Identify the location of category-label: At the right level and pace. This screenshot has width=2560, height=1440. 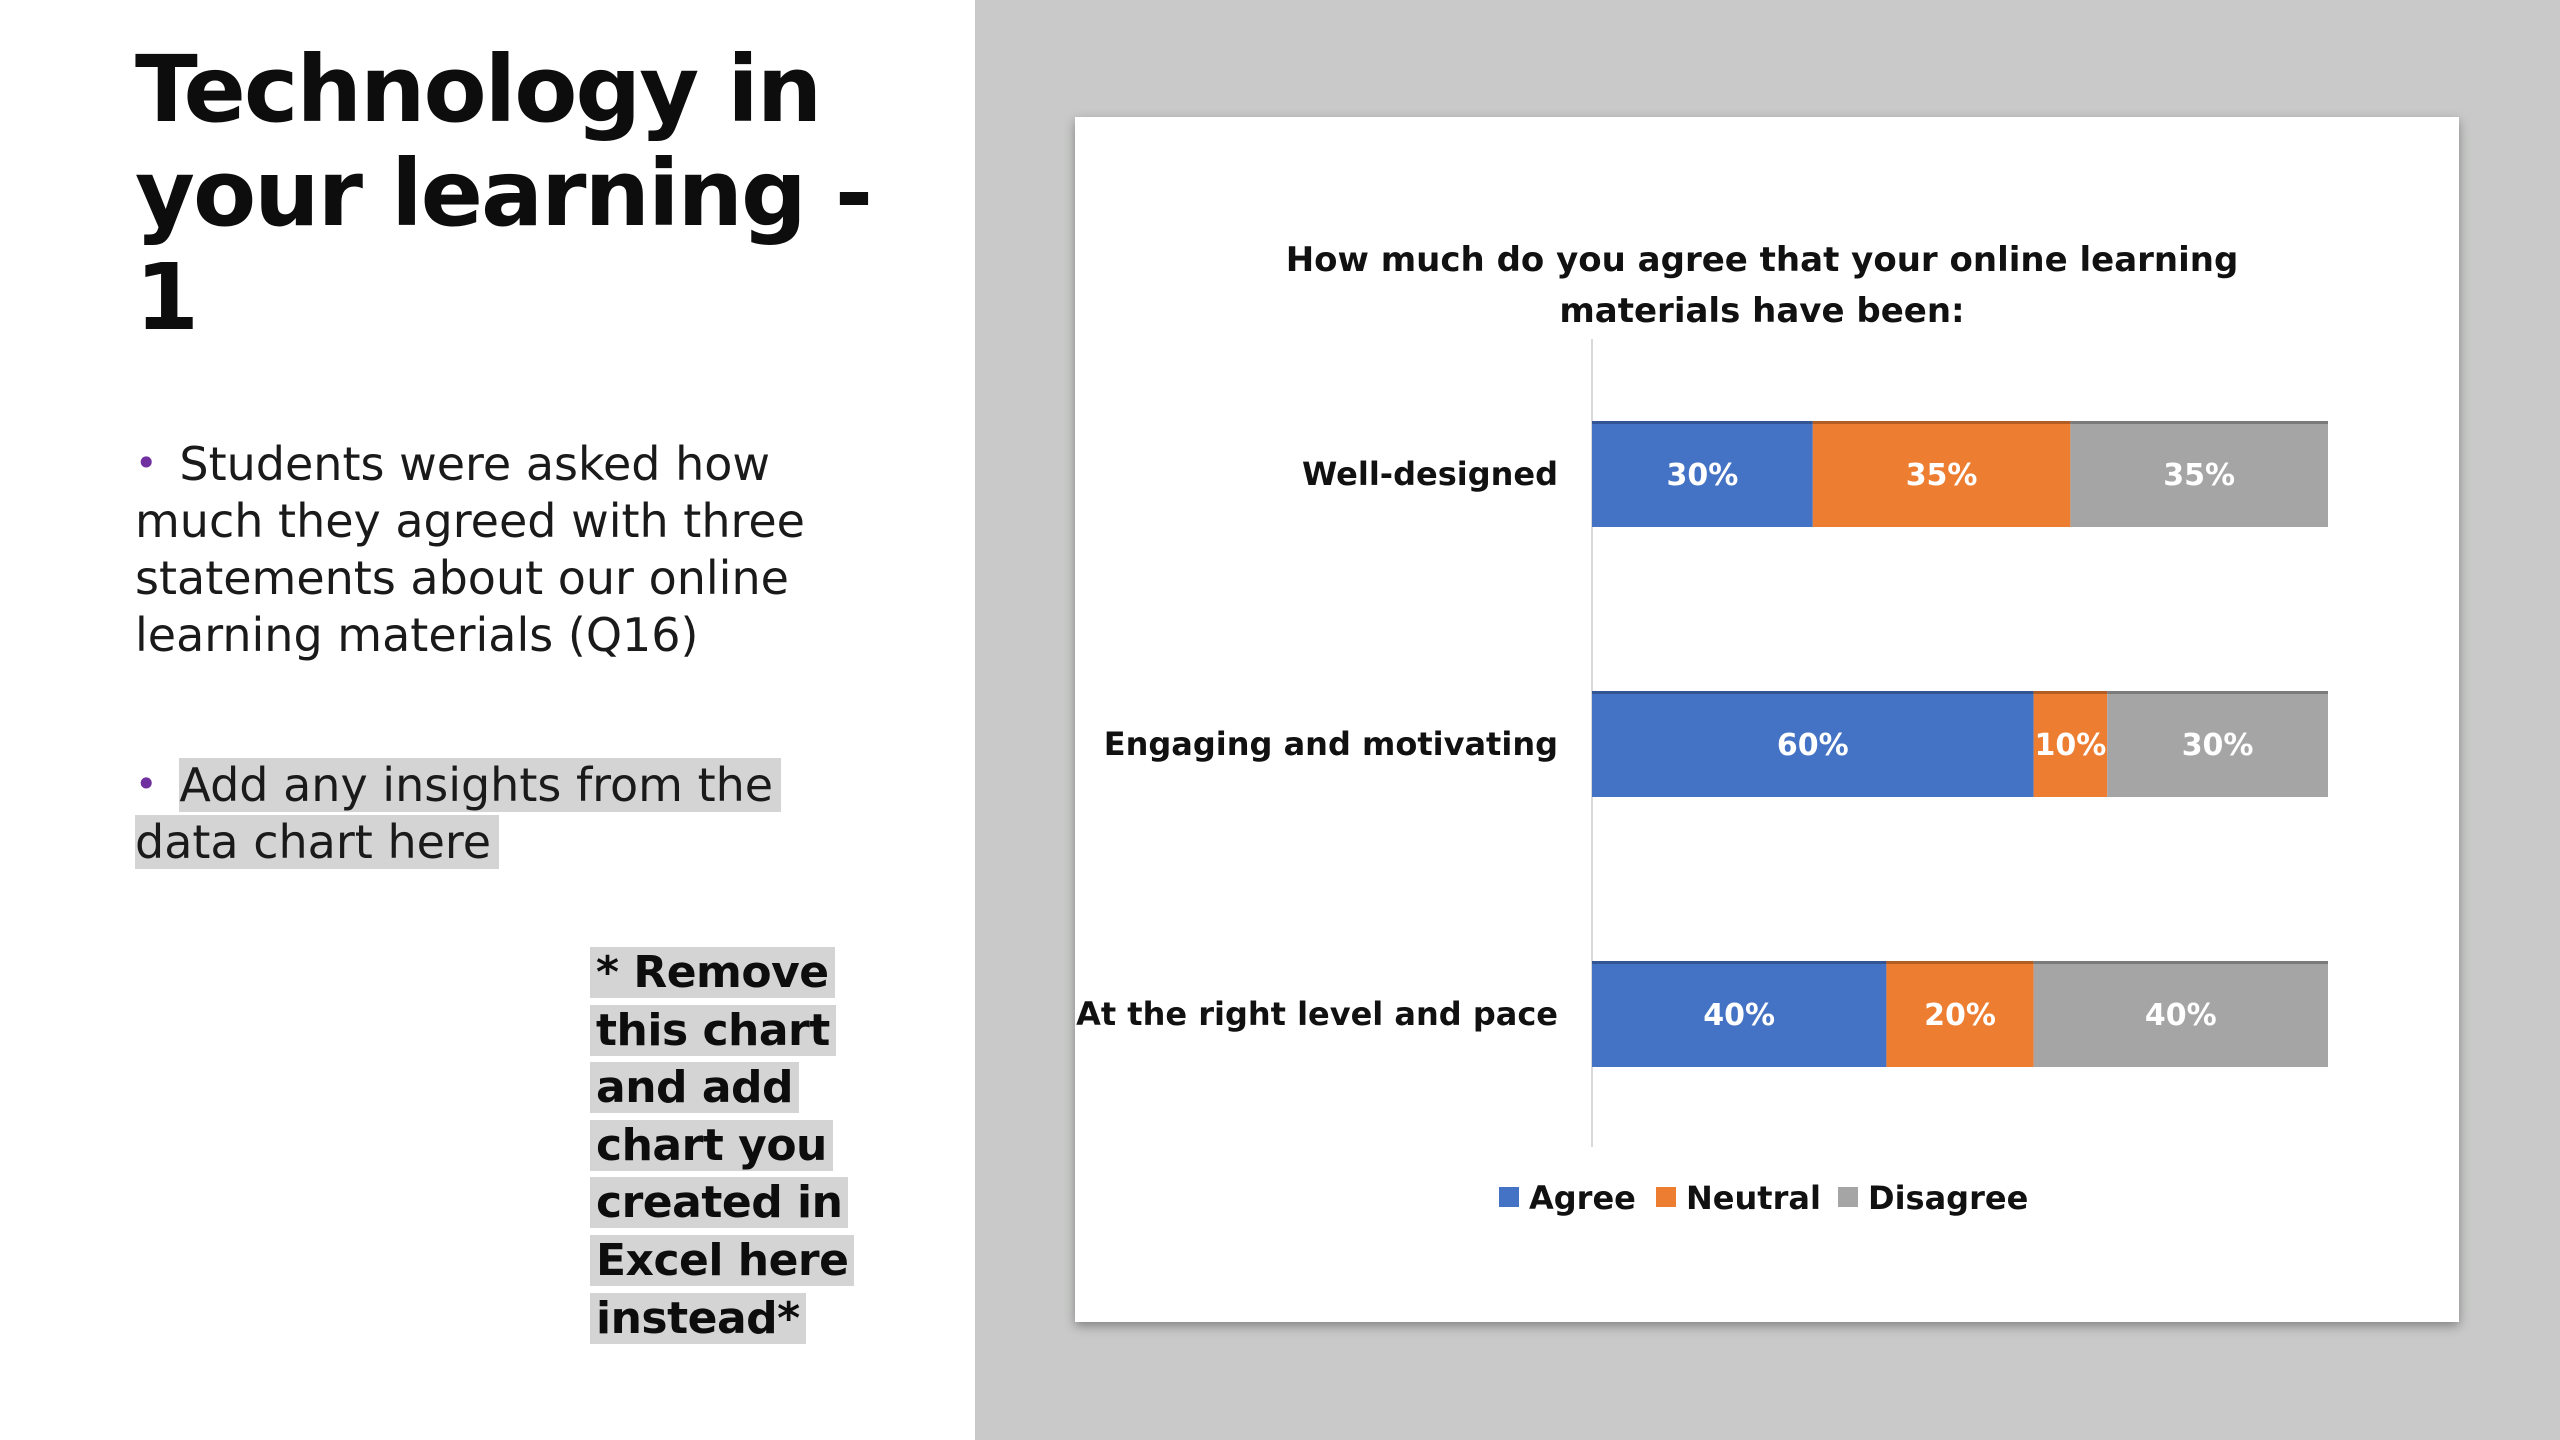
(1317, 1014).